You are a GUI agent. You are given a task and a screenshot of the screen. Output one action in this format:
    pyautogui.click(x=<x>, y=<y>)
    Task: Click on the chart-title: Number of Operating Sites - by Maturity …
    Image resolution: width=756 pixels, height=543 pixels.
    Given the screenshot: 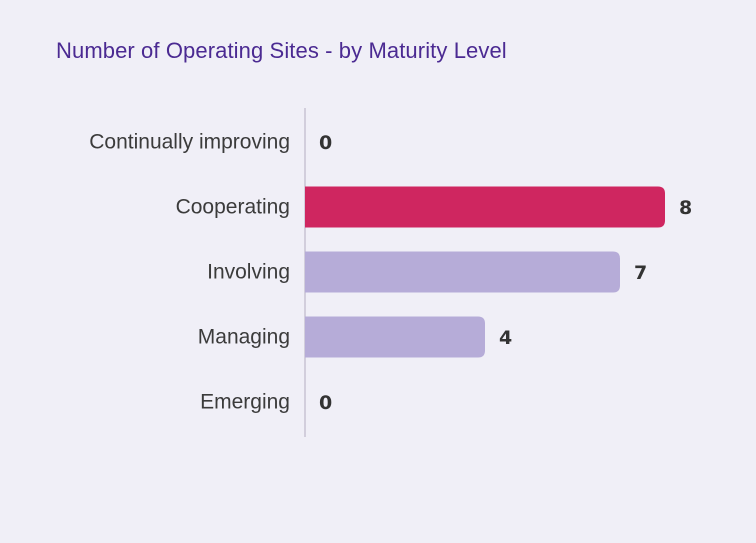 What is the action you would take?
    pyautogui.click(x=281, y=50)
    